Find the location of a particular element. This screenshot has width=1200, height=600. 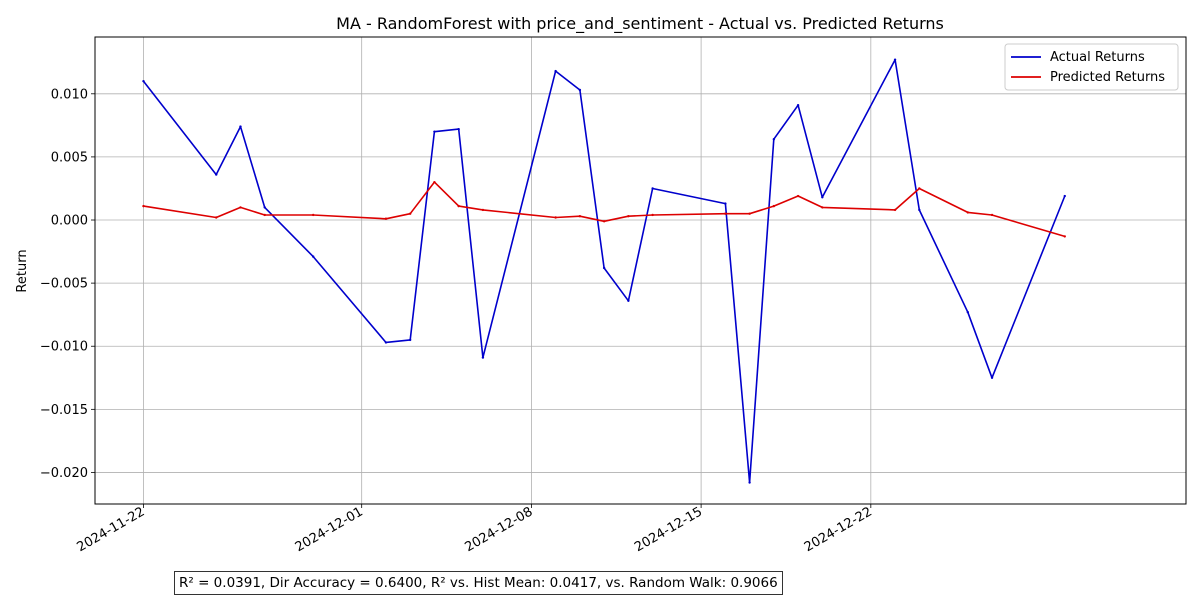

x-tick-label: 2024-12-08 is located at coordinates (498, 529).